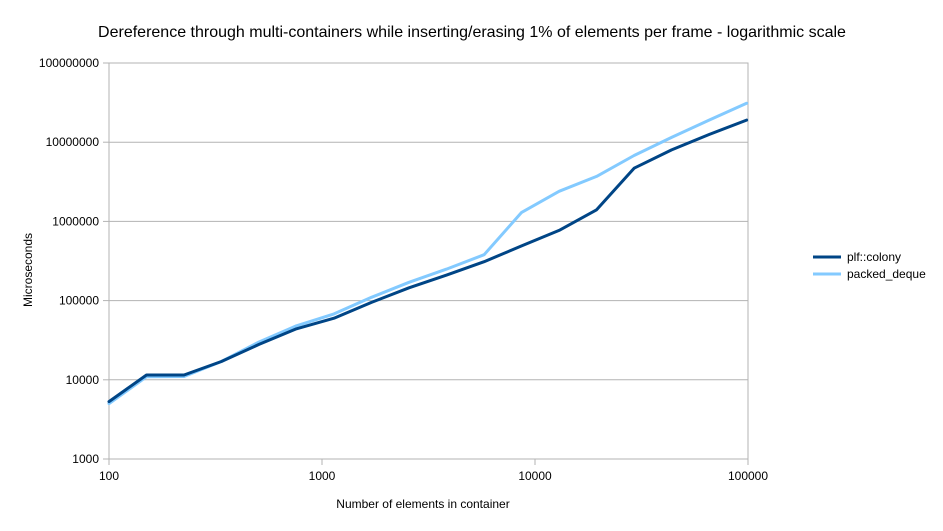 The image size is (943, 531). What do you see at coordinates (73, 142) in the screenshot?
I see `y-tick-label: 10000000` at bounding box center [73, 142].